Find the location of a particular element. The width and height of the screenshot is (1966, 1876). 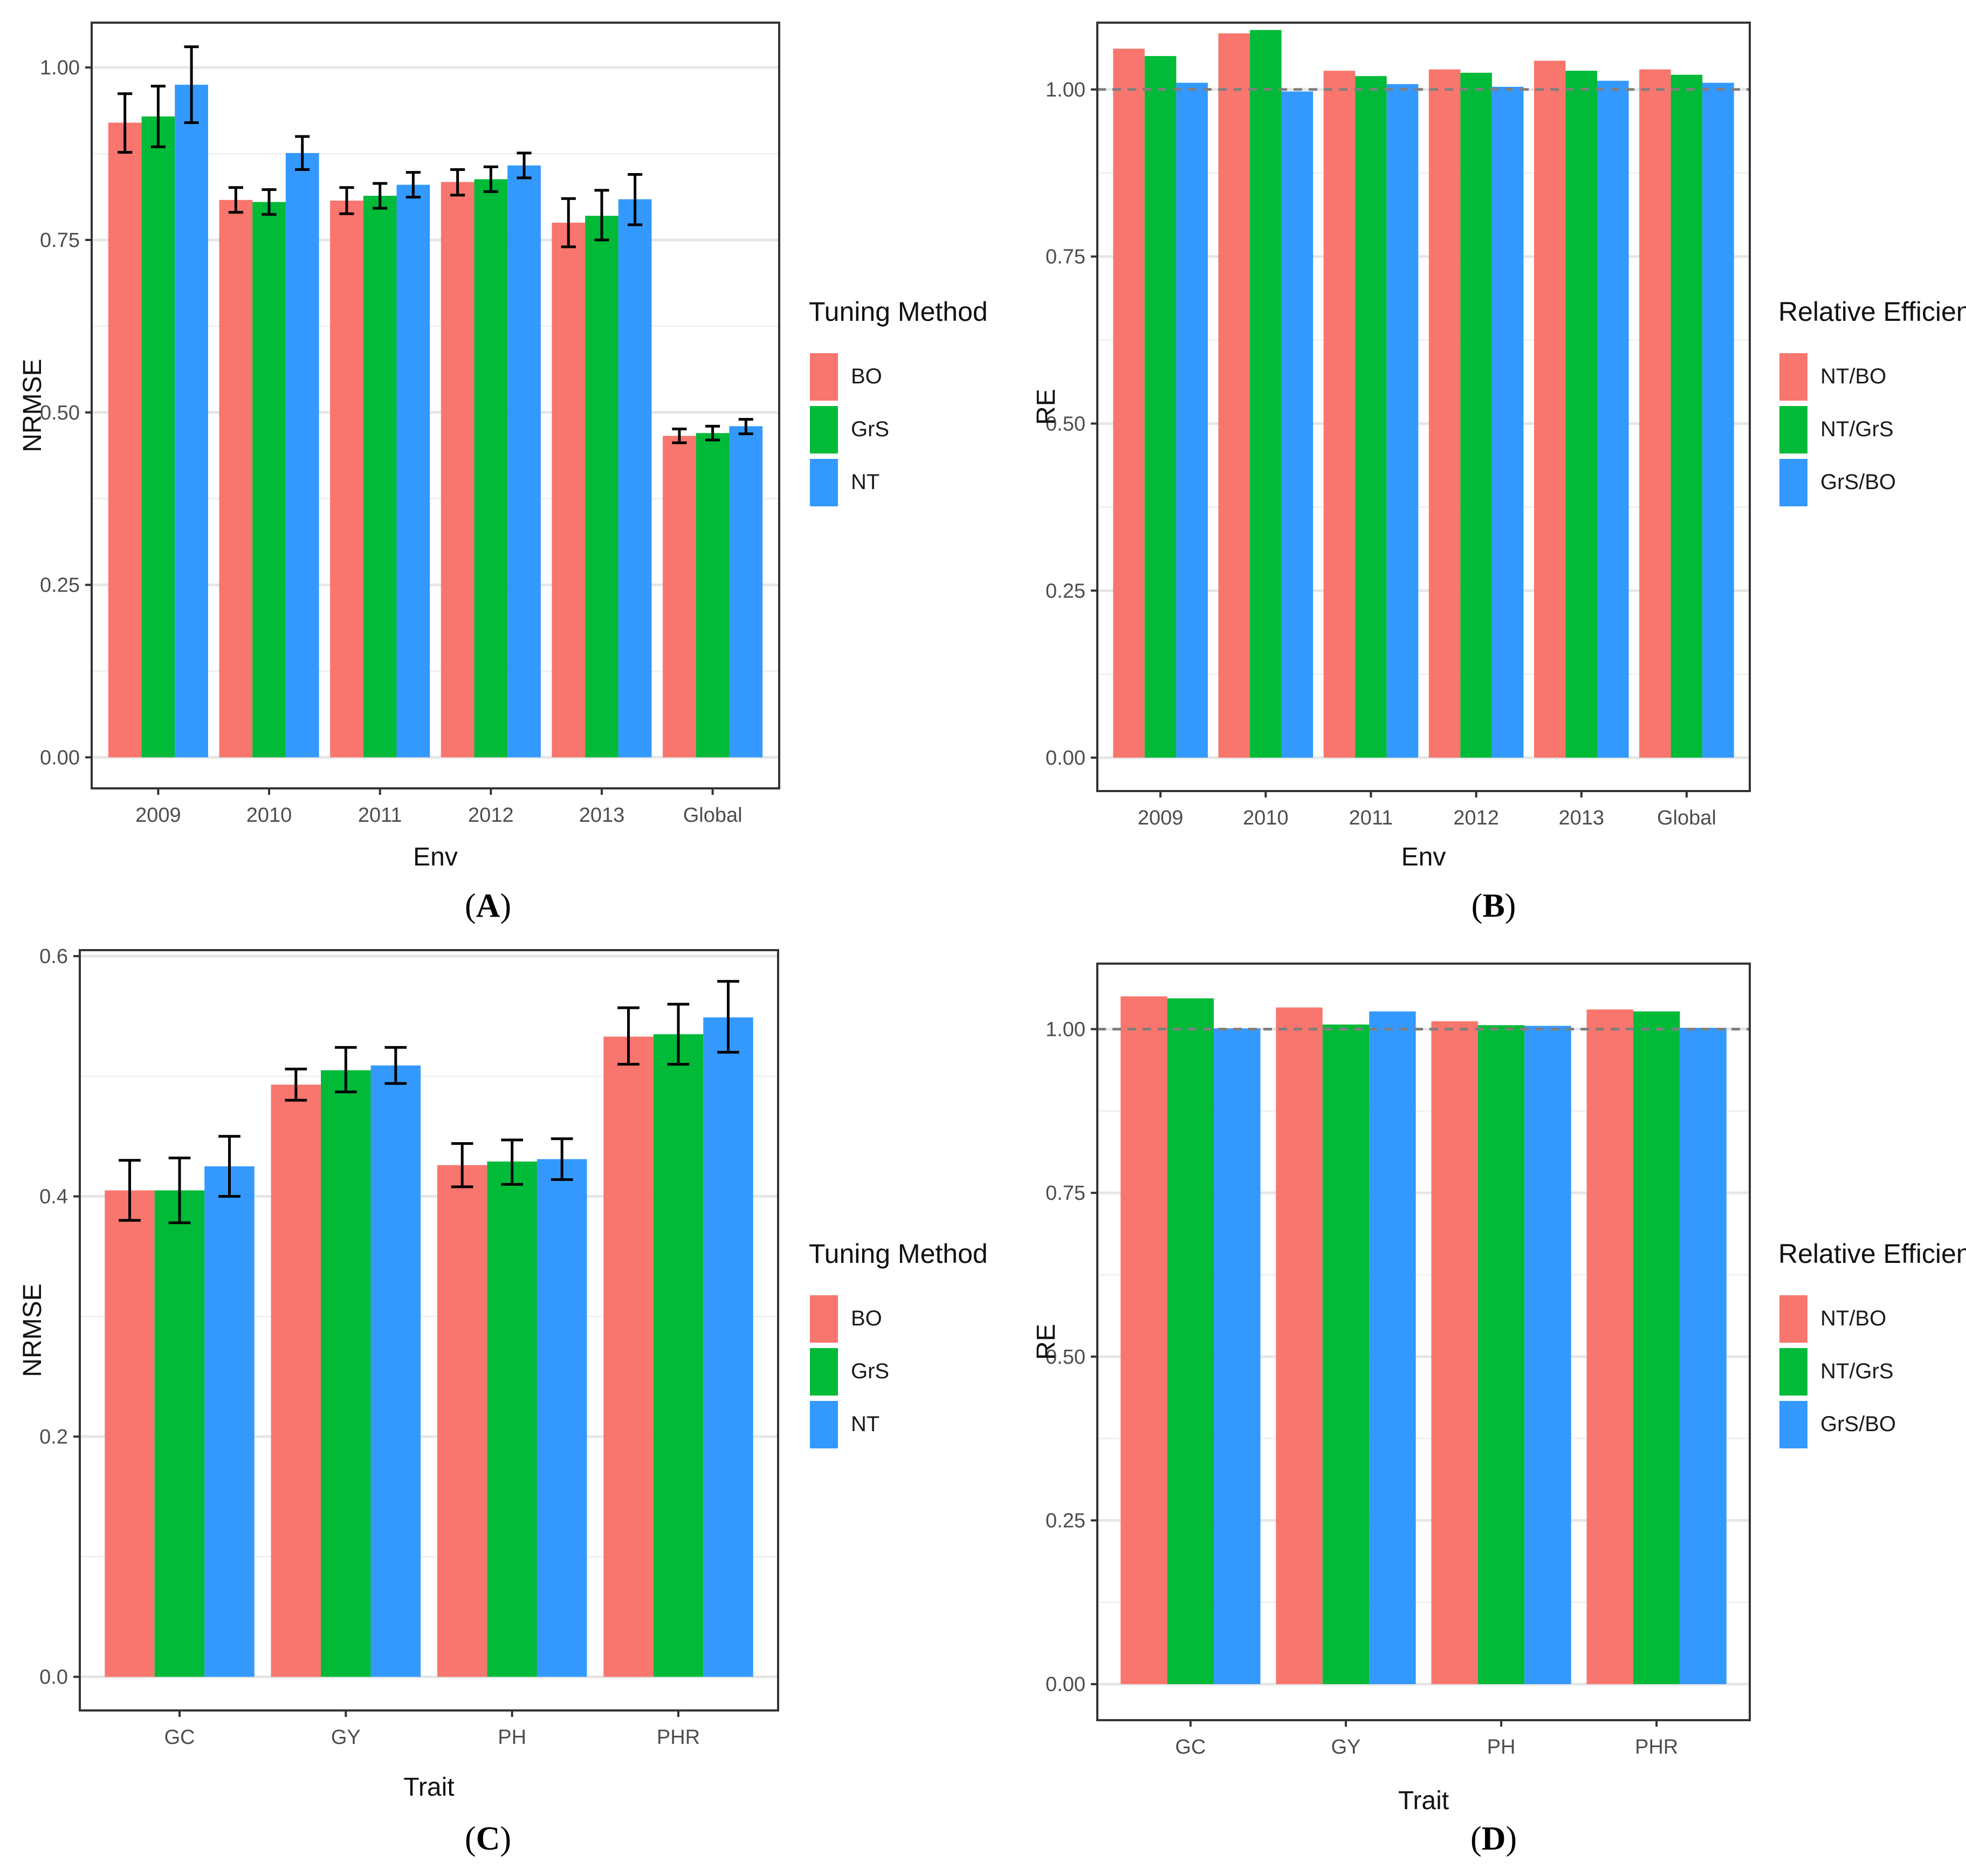

bar-nt-global is located at coordinates (746, 592).